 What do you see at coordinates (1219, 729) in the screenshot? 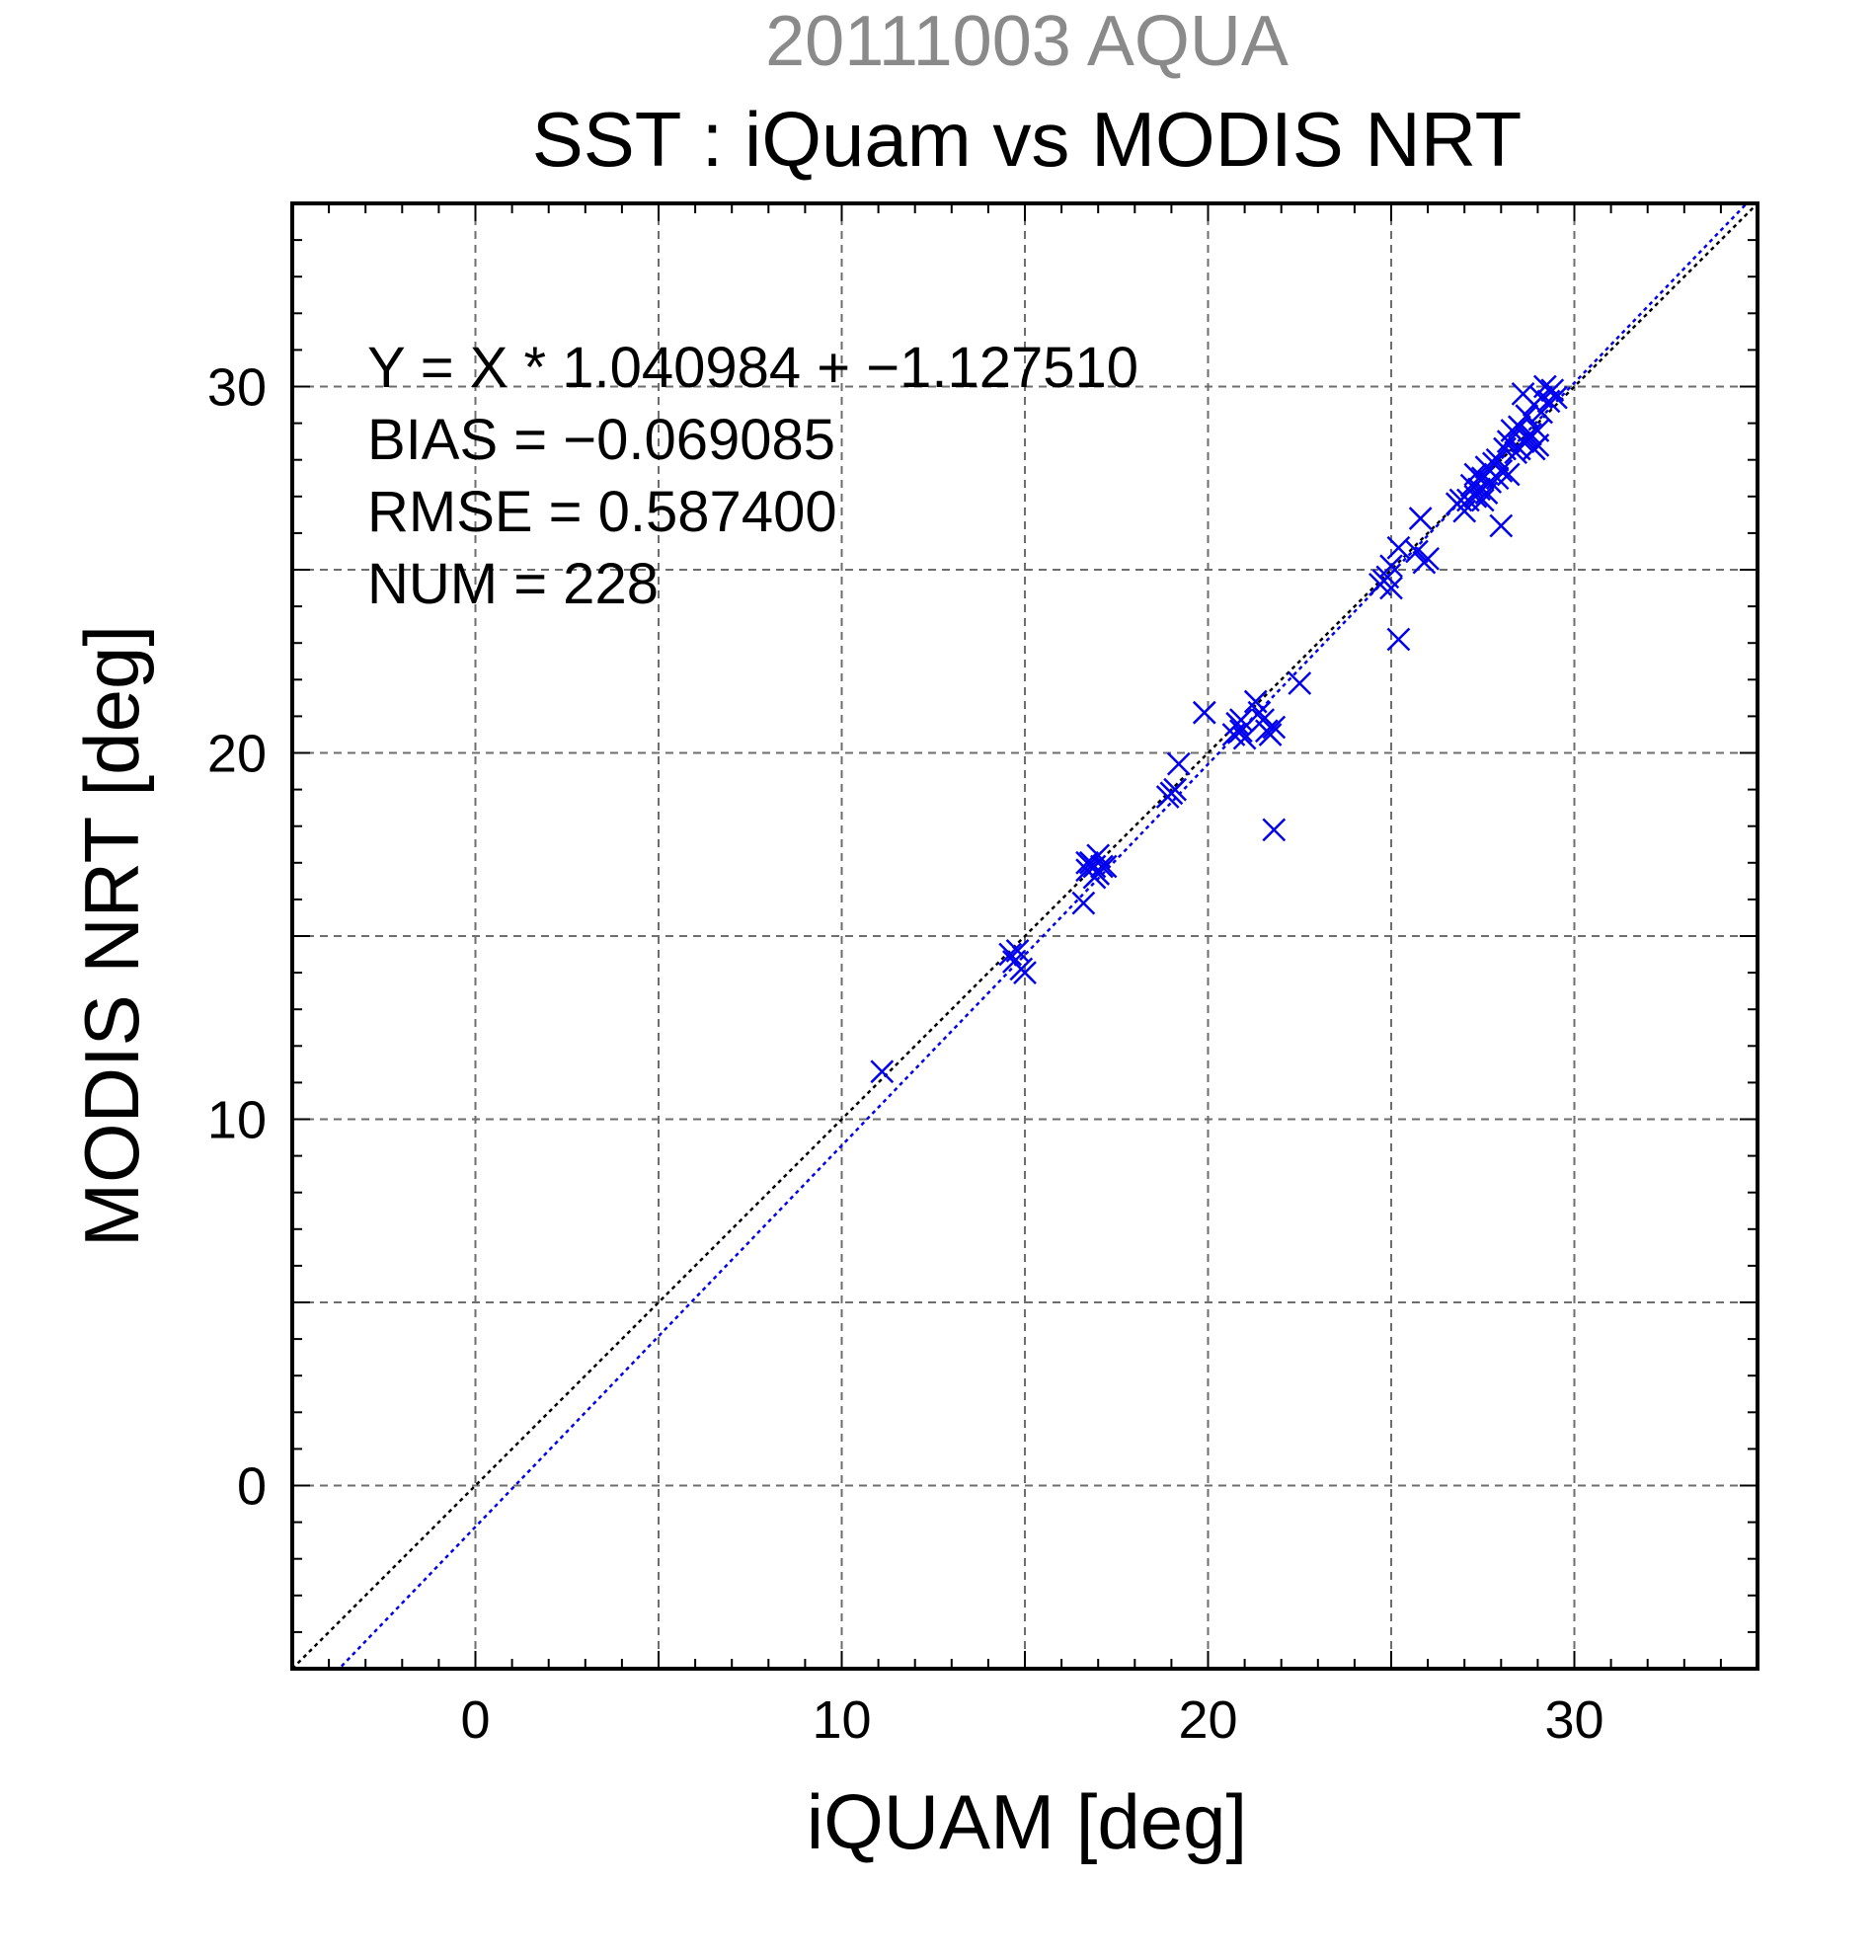
I see `data-points` at bounding box center [1219, 729].